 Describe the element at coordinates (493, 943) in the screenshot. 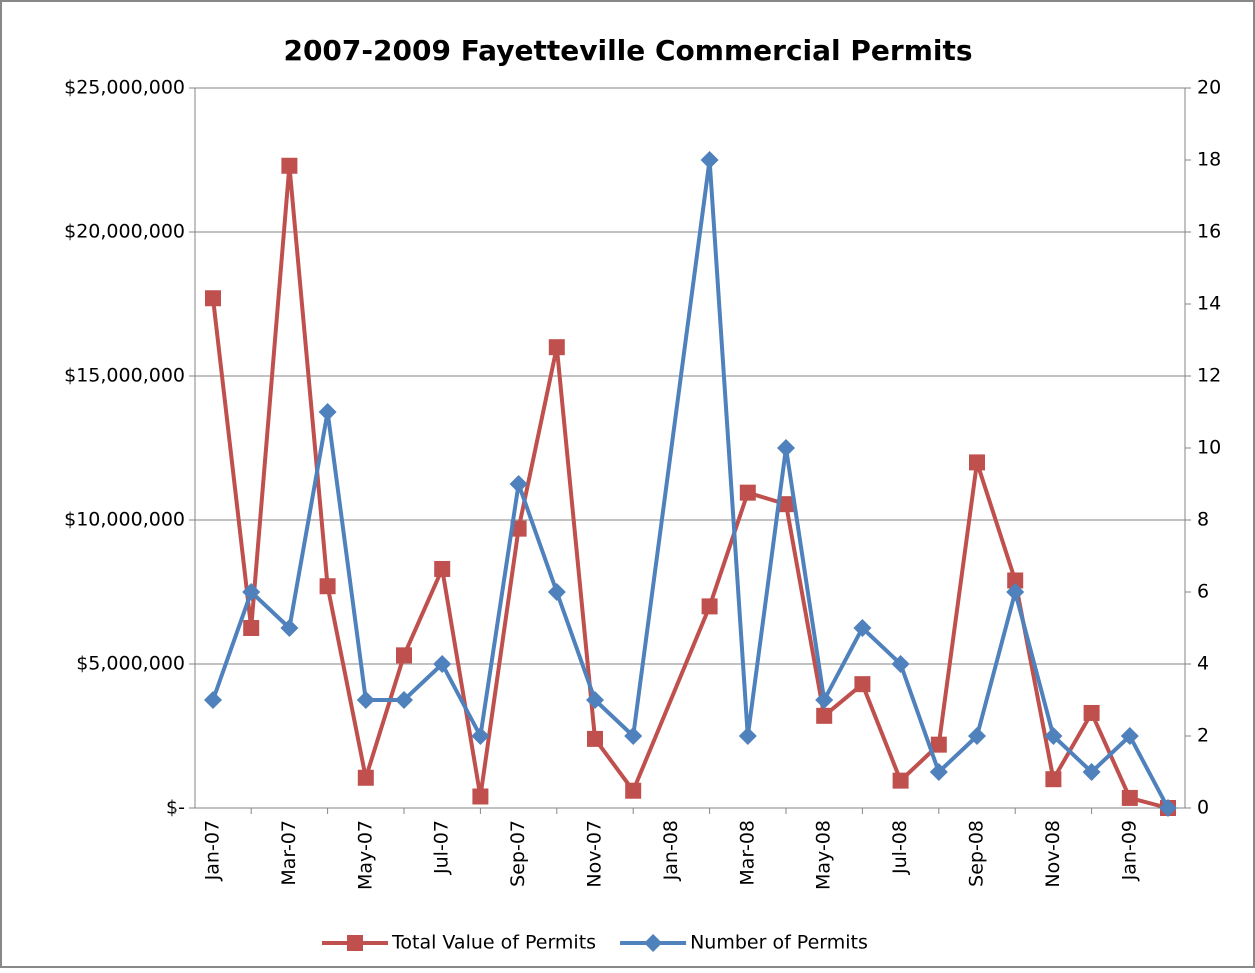

I see `legend-label: Total Value of Permits` at that location.